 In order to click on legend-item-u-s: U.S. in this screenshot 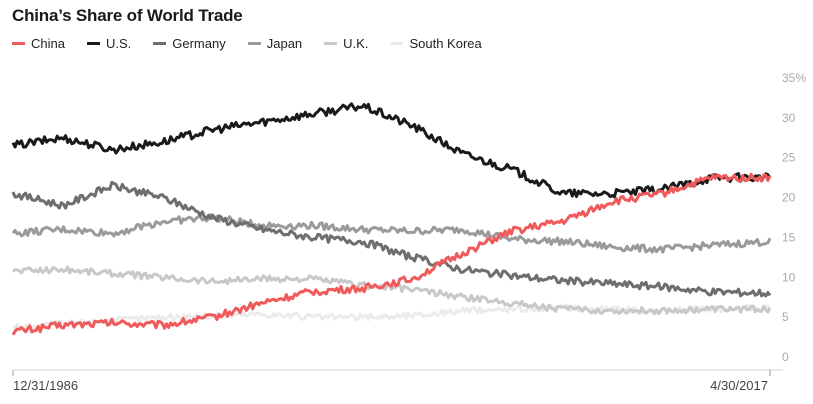, I will do `click(109, 43)`.